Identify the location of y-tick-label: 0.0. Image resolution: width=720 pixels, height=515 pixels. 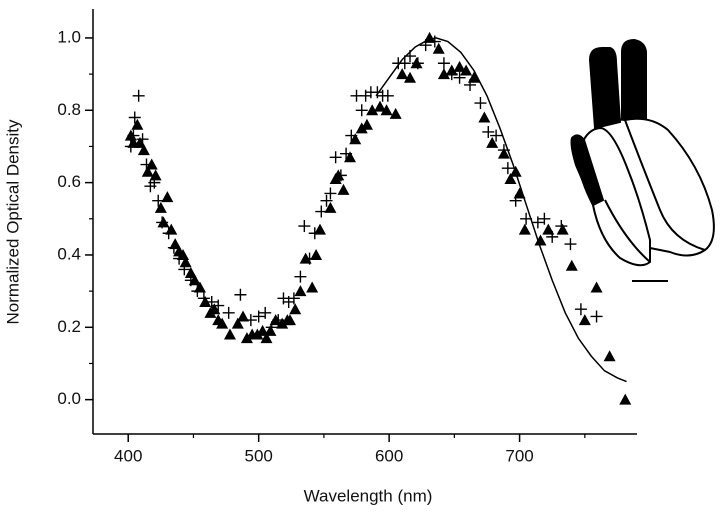
(69, 398).